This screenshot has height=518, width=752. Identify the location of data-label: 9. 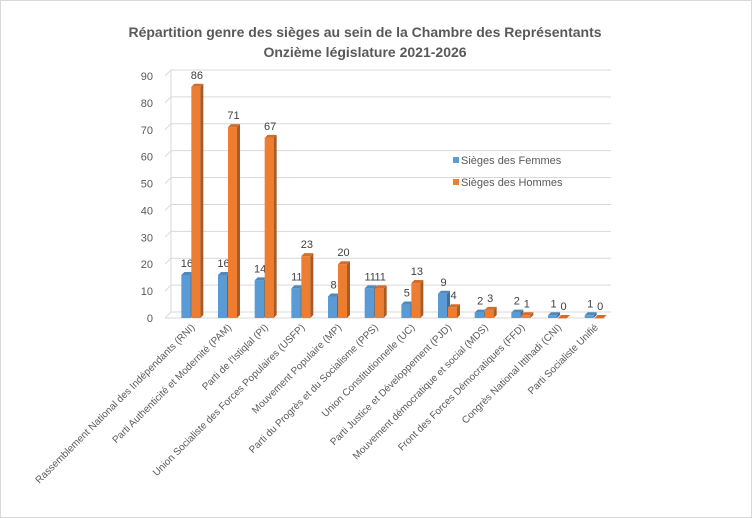
(443, 283).